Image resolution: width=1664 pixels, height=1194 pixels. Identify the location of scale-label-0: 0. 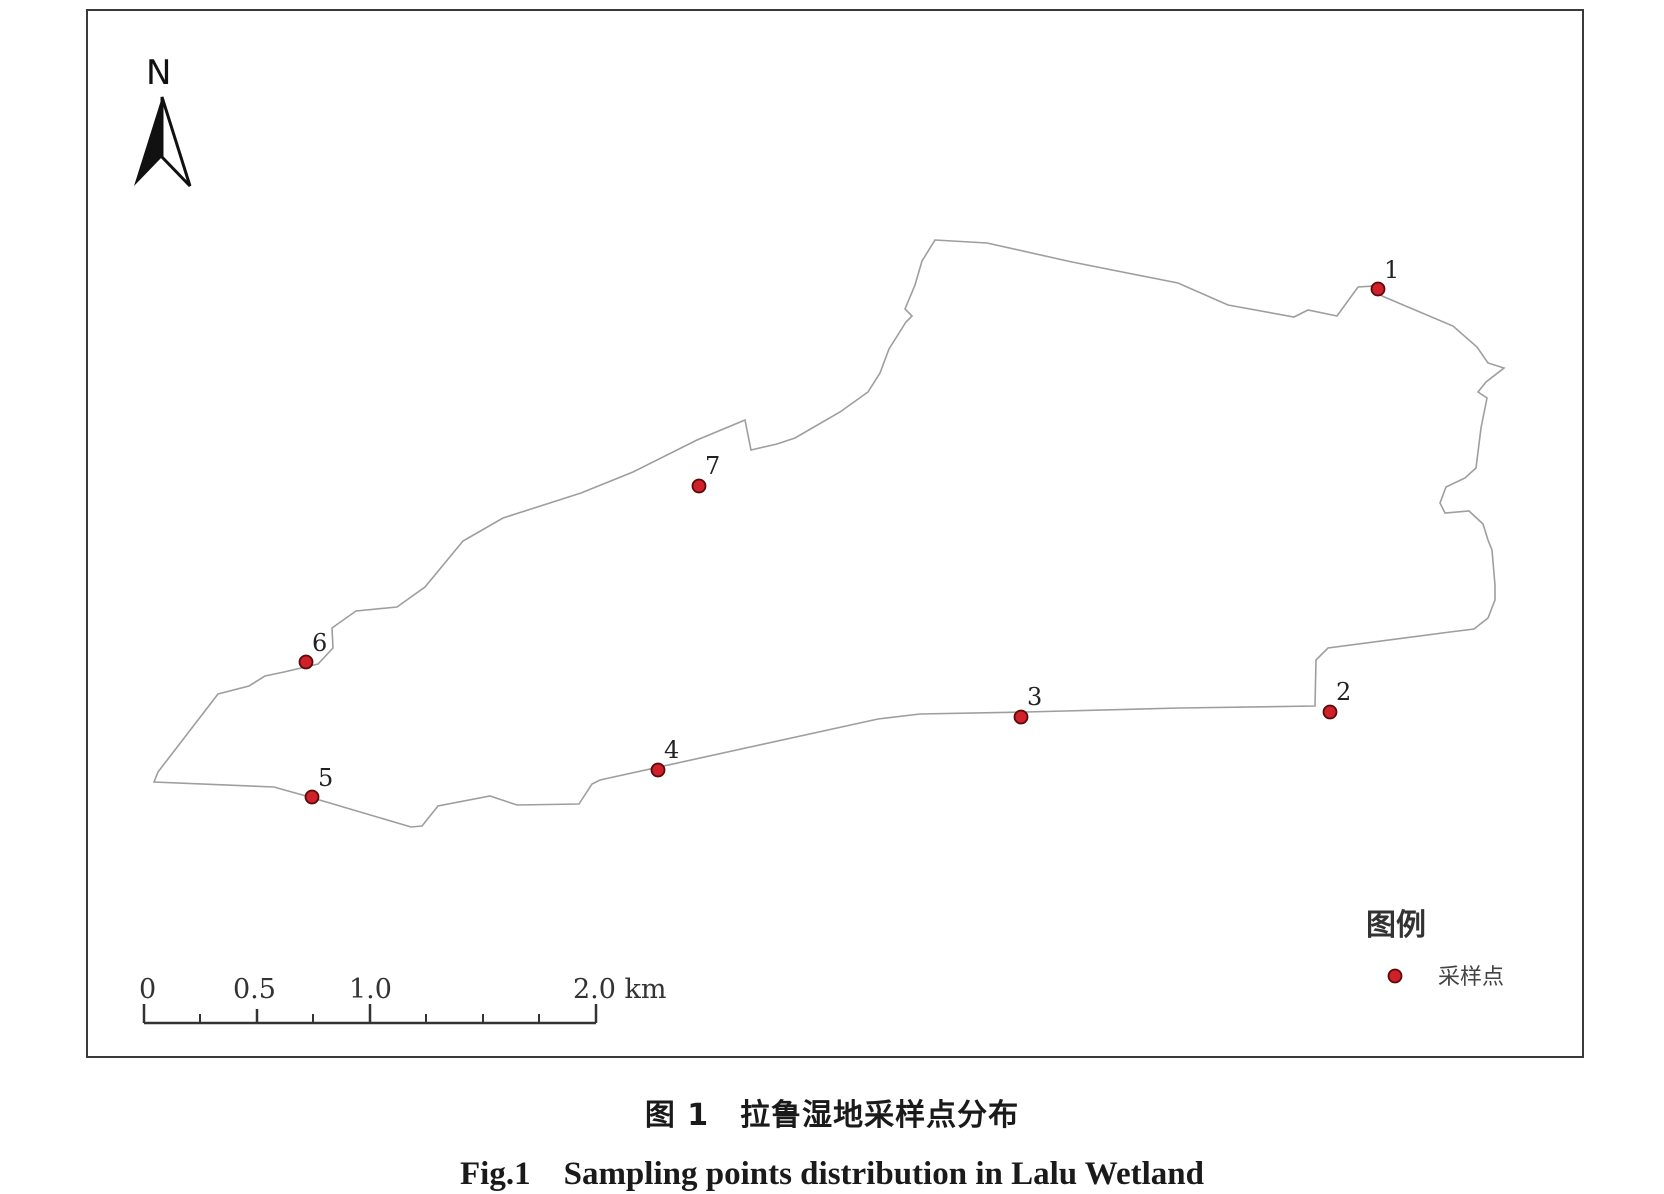
(147, 989).